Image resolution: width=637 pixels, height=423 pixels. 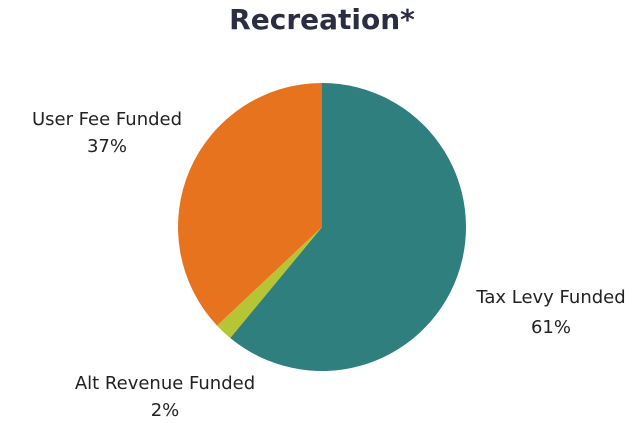 I want to click on slice-alt-revenue, so click(x=269, y=282).